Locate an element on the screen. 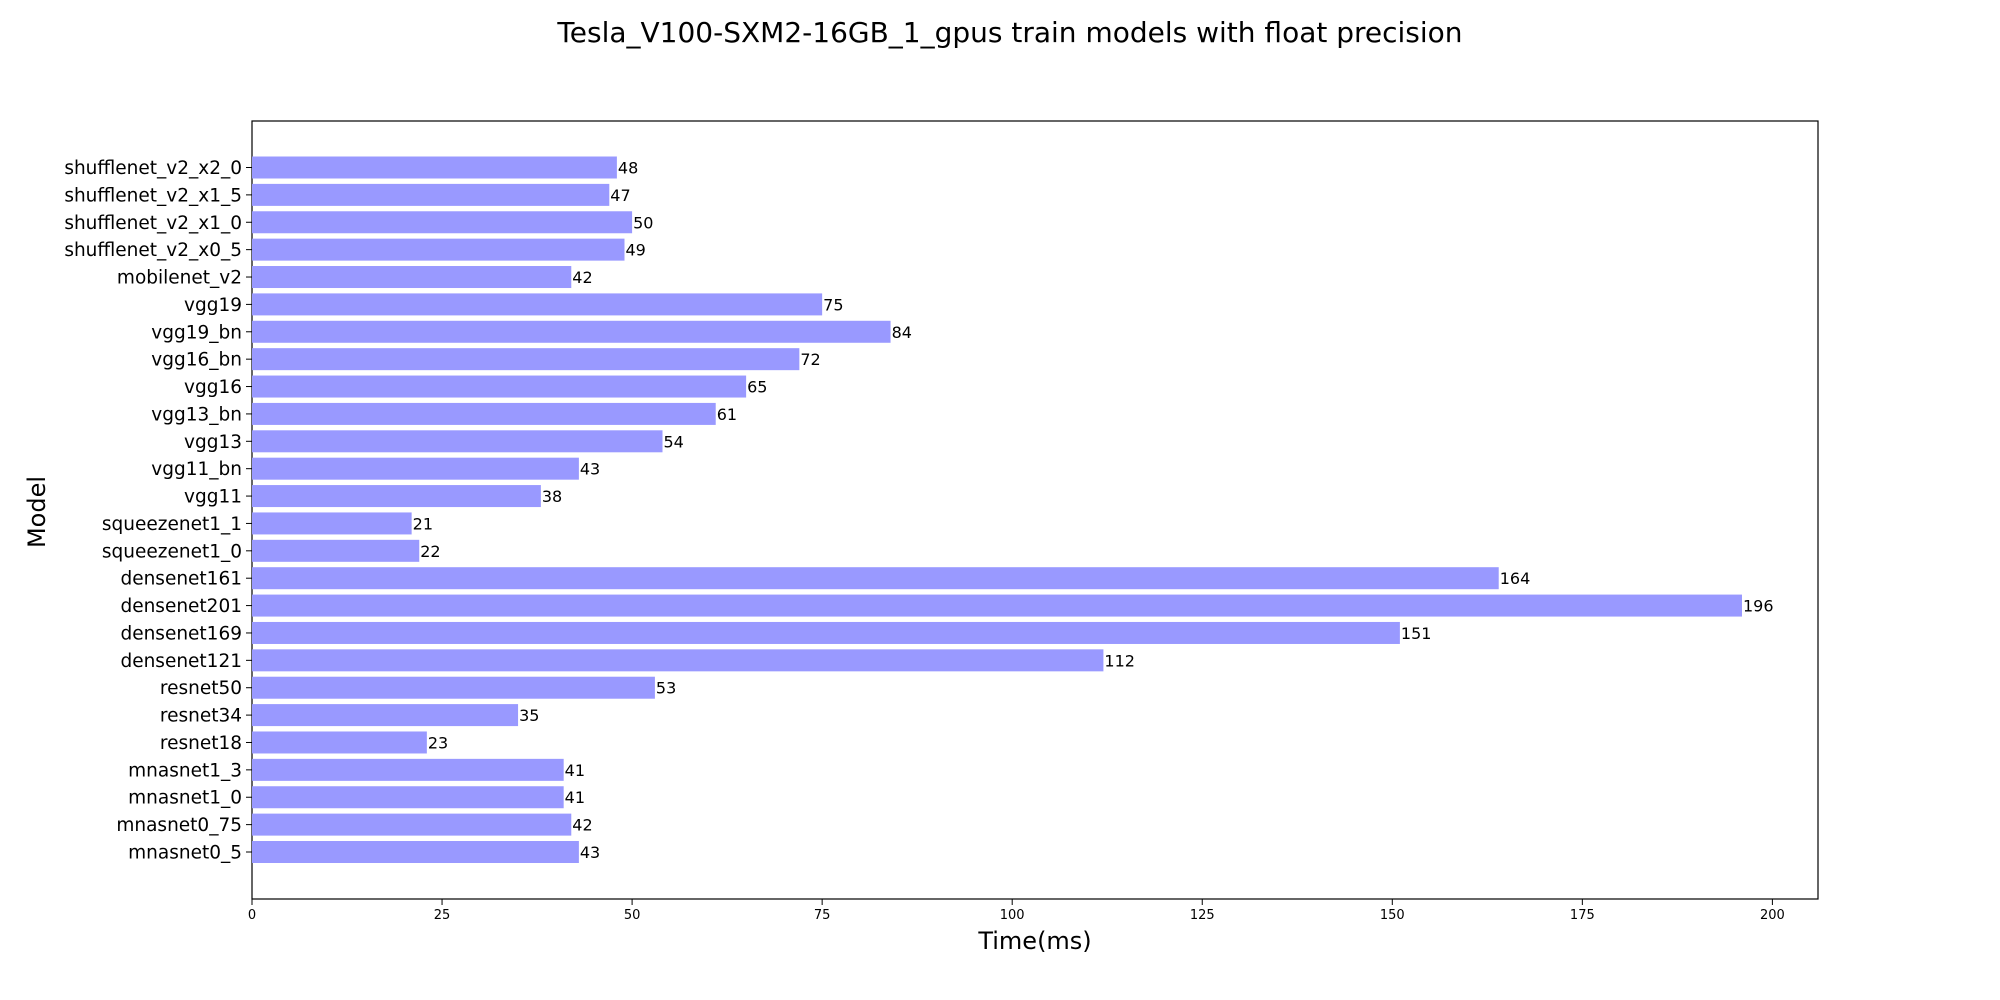  category-label-mnasnet0_5: mnasnet0_5 is located at coordinates (185, 853).